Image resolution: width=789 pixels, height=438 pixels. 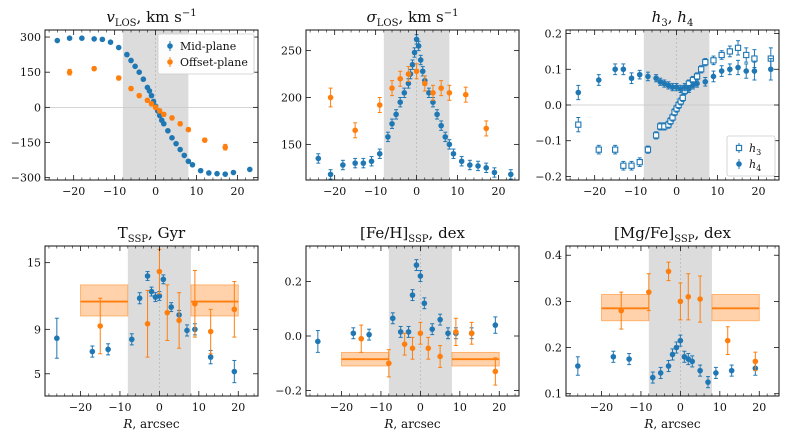 I want to click on uncertainty-band, so click(x=214, y=300).